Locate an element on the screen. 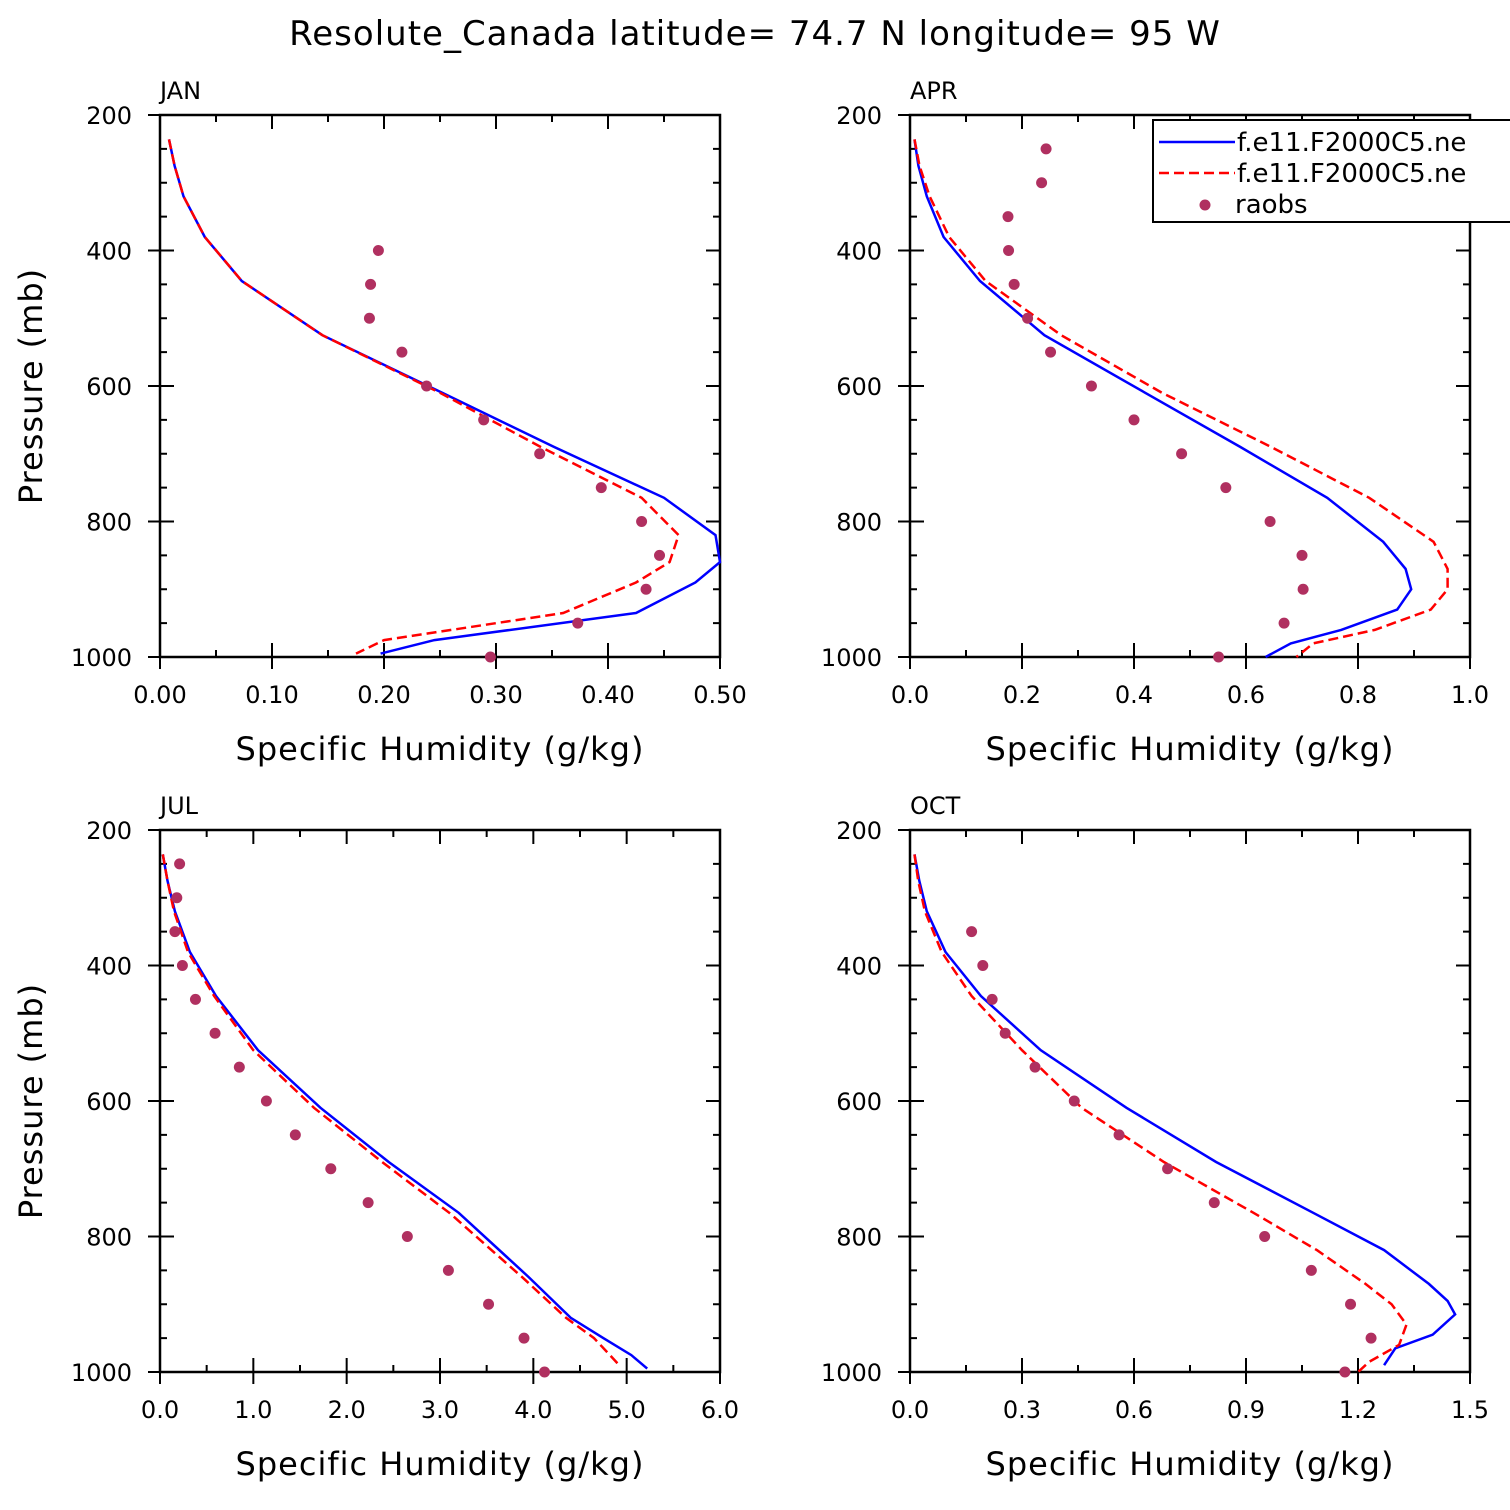  jul-xtick-label: 0.0 is located at coordinates (160, 1410).